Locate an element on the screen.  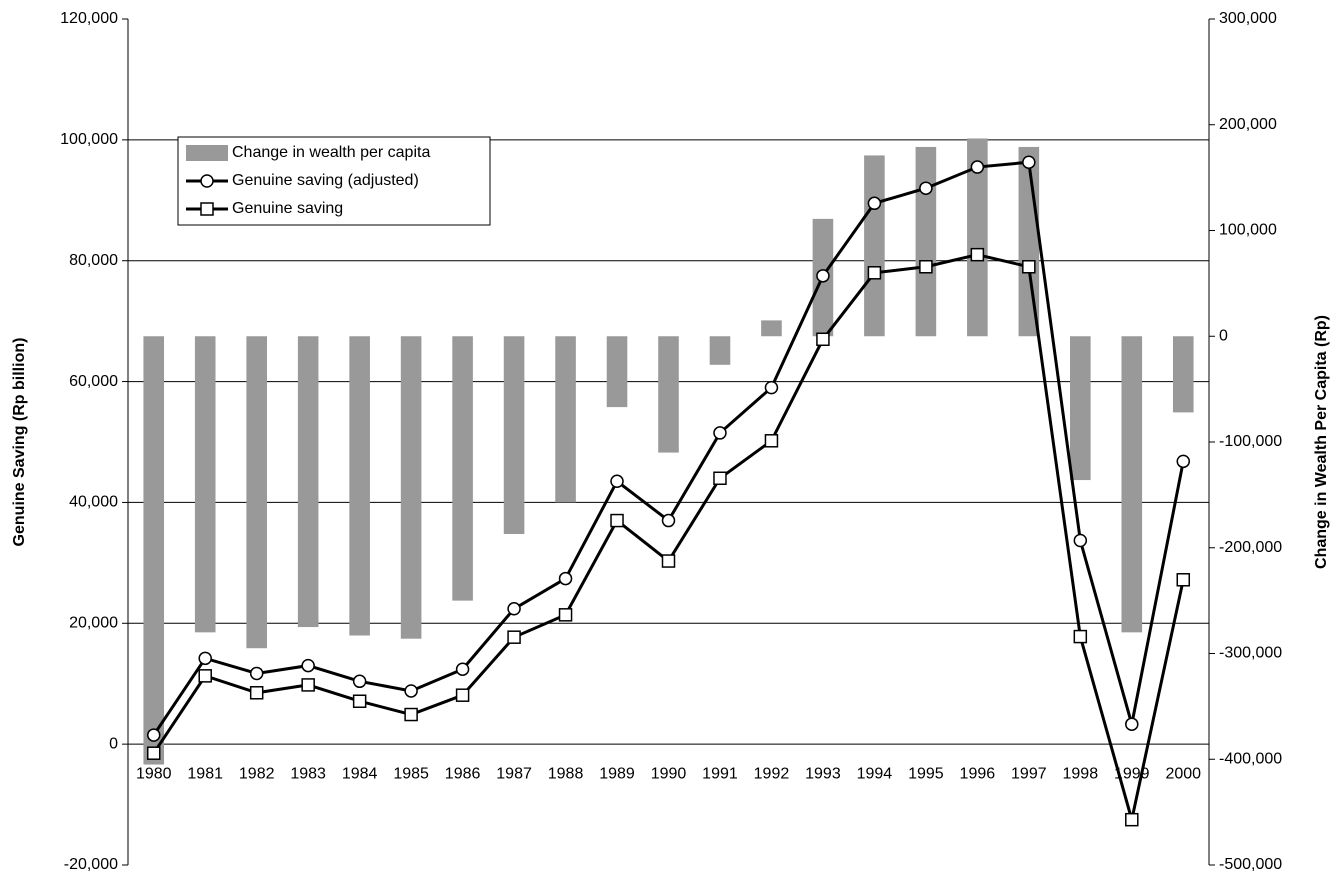
y2-tick-label: 100,000 is located at coordinates (1248, 230).